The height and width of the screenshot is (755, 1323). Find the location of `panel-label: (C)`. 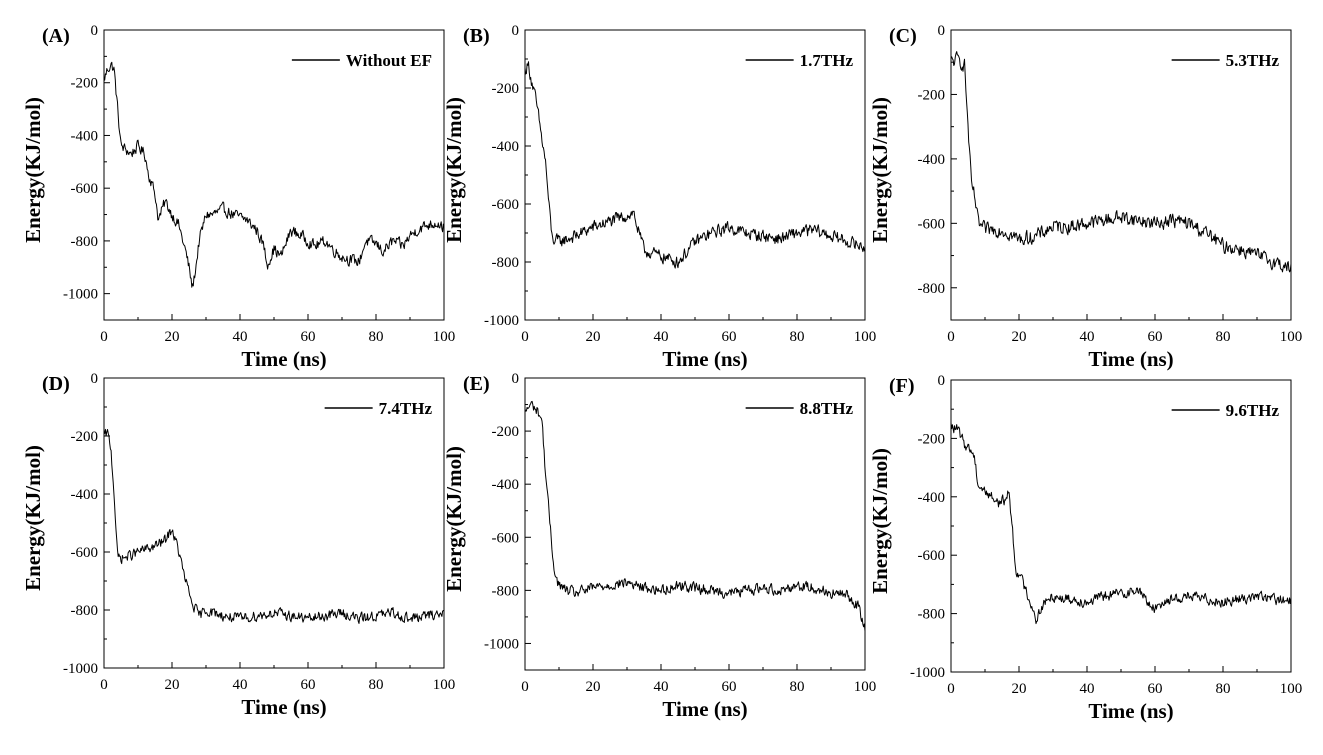

panel-label: (C) is located at coordinates (903, 36).